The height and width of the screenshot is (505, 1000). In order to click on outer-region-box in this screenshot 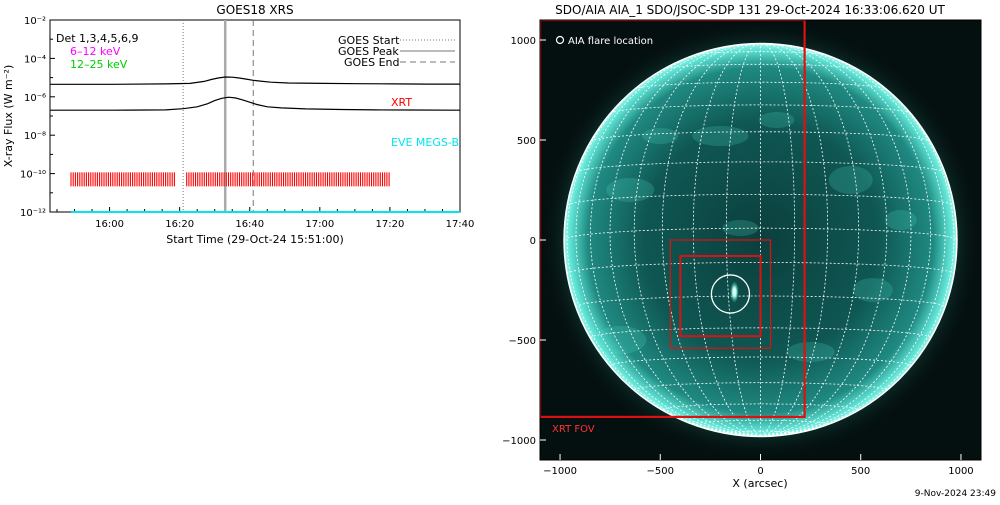, I will do `click(720, 294)`.